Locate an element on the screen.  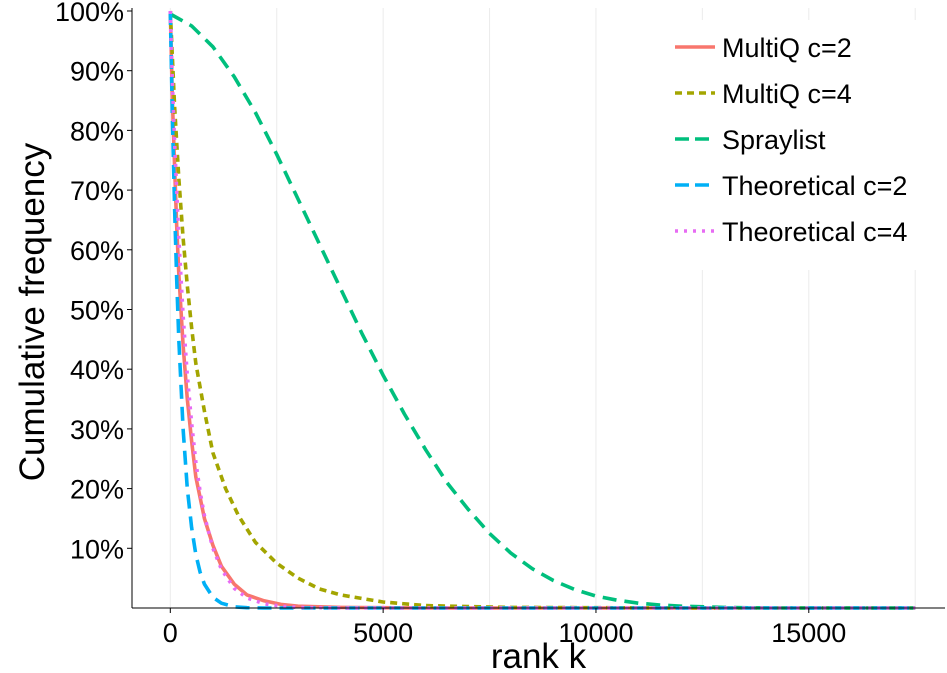
x-tick-label: 5000 is located at coordinates (383, 633).